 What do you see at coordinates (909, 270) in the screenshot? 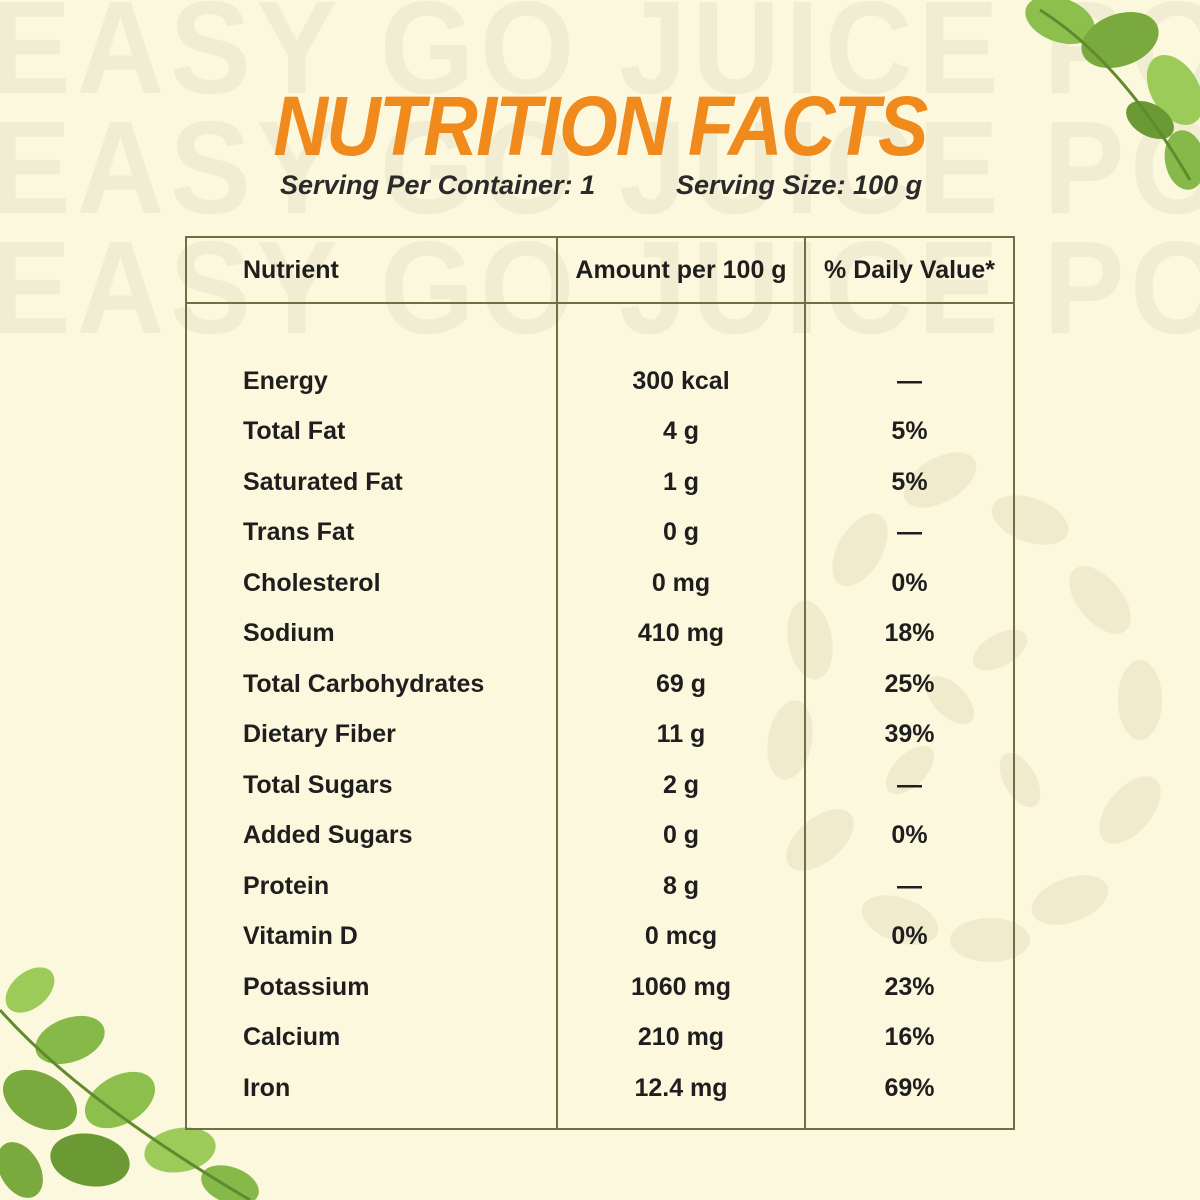
I see `header-daily-value: % Daily Value*` at bounding box center [909, 270].